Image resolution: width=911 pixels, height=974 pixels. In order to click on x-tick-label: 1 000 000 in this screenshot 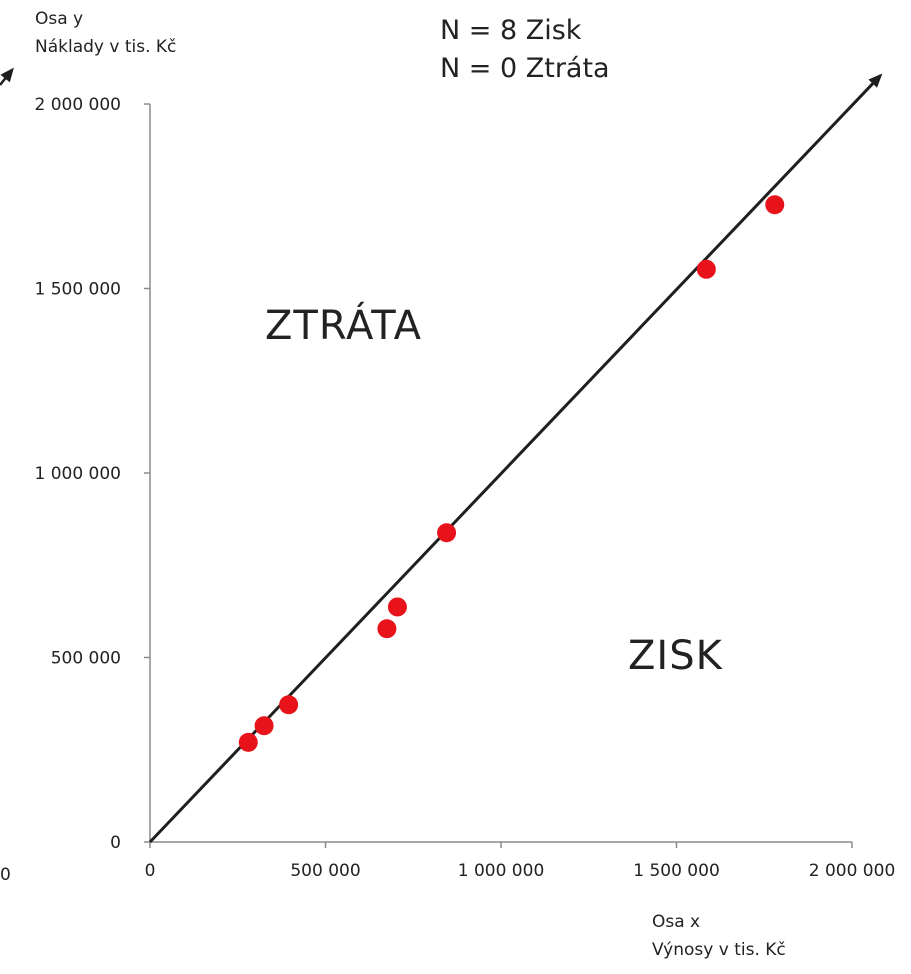, I will do `click(501, 871)`.